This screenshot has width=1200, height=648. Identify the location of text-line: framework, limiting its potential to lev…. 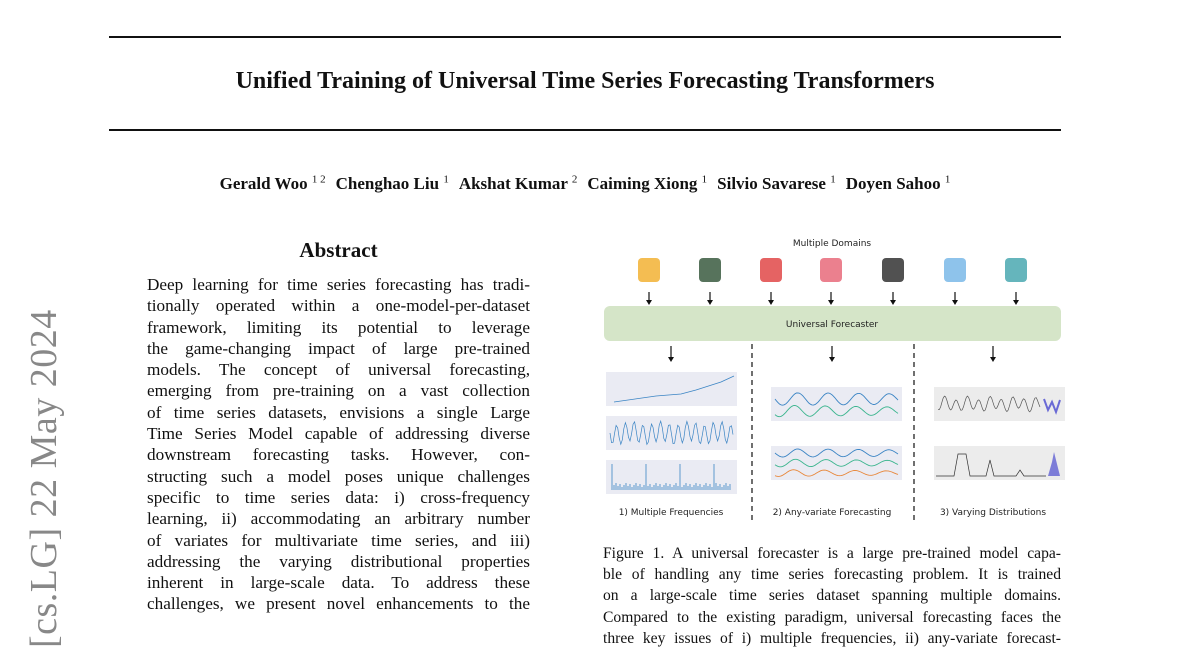
(338, 327).